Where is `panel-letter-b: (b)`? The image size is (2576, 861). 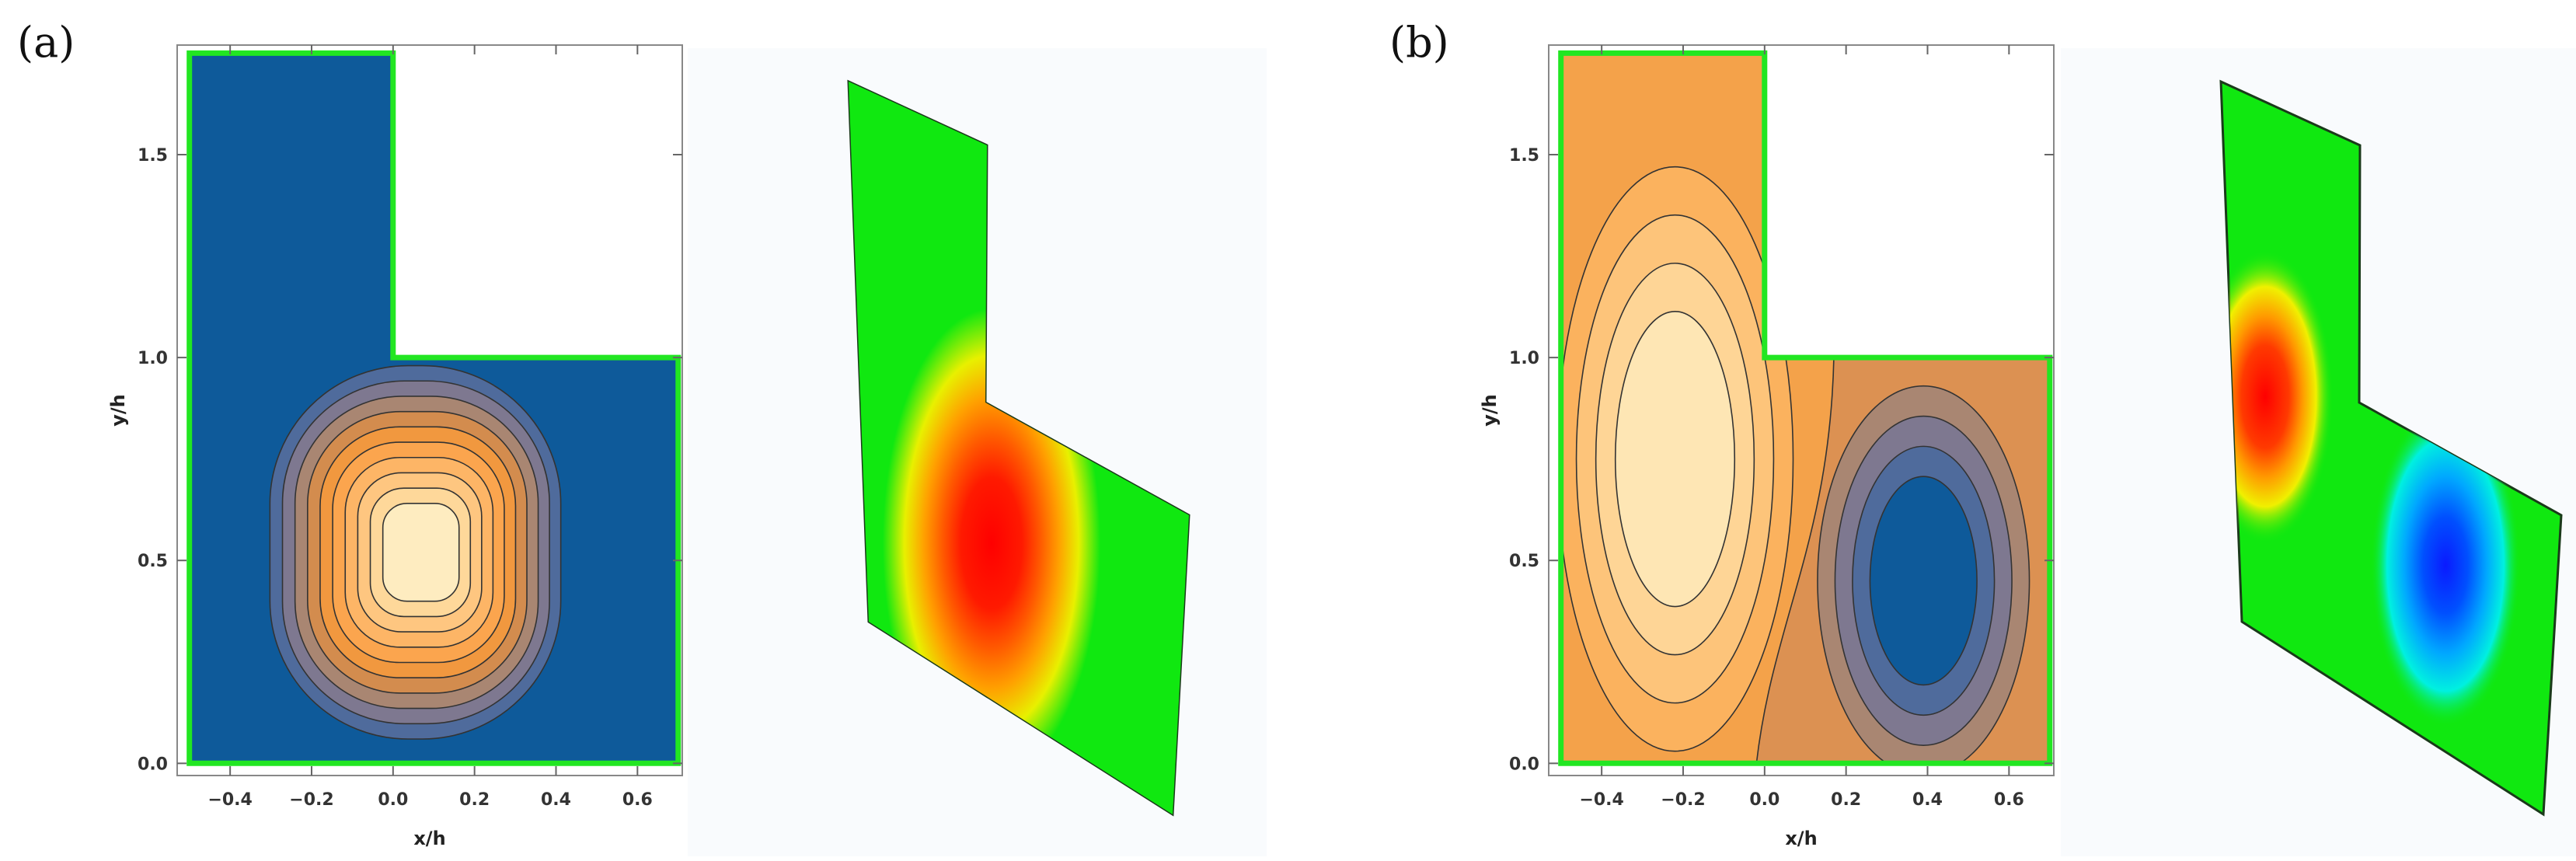
panel-letter-b: (b) is located at coordinates (1419, 43).